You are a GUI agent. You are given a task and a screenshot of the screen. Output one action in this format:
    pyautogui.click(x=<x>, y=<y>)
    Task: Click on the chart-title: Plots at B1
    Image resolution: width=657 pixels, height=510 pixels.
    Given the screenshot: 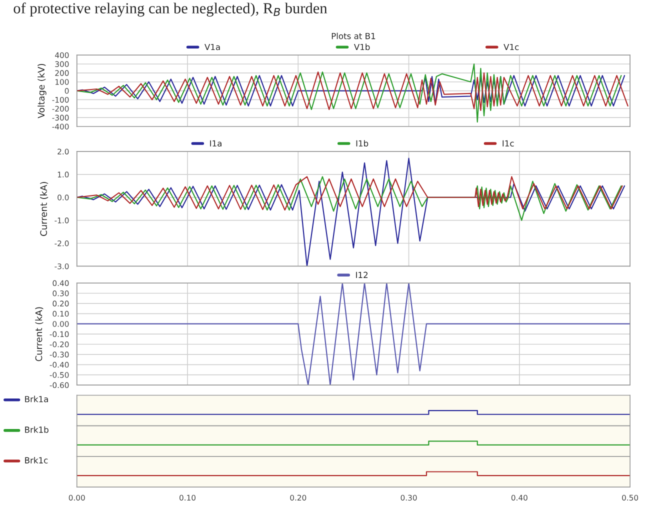 What is the action you would take?
    pyautogui.click(x=354, y=36)
    